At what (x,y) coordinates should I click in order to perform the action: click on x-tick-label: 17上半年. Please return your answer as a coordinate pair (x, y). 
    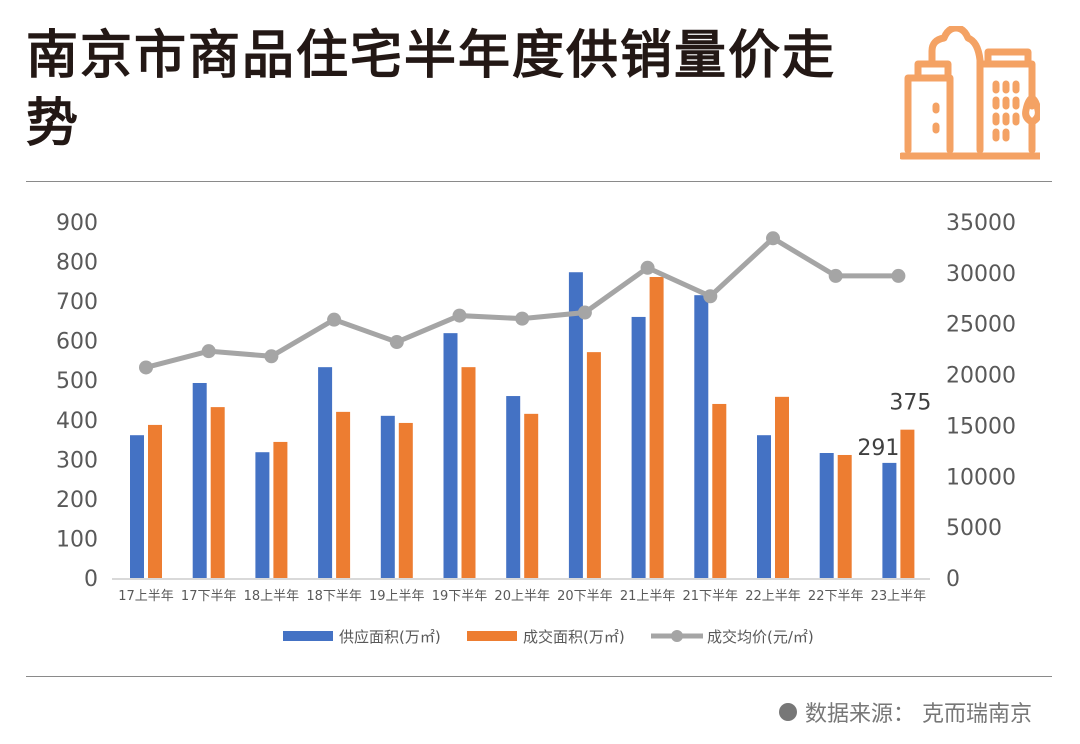
    Looking at the image, I should click on (146, 596).